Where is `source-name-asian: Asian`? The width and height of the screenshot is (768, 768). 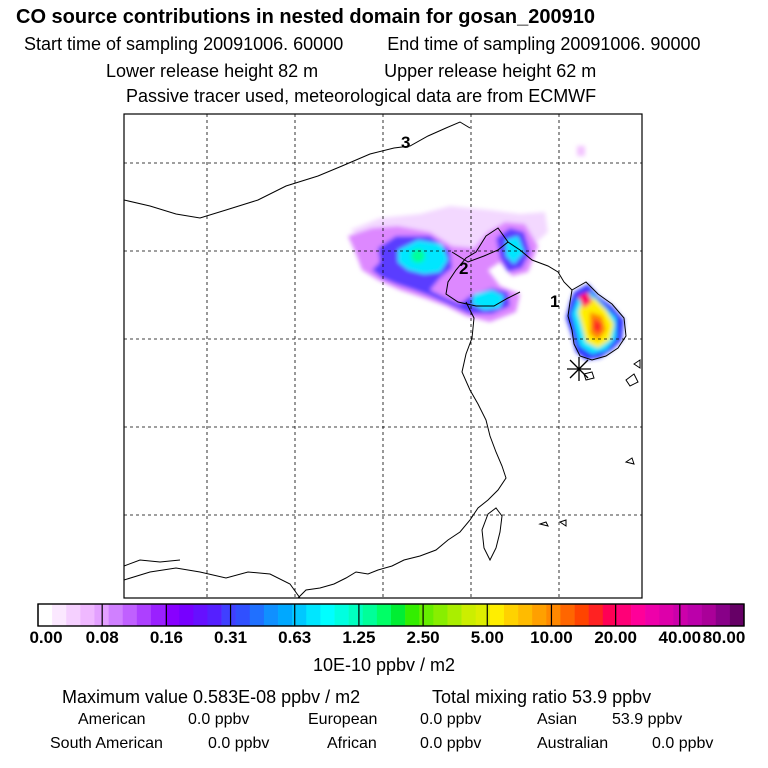
source-name-asian: Asian is located at coordinates (557, 719).